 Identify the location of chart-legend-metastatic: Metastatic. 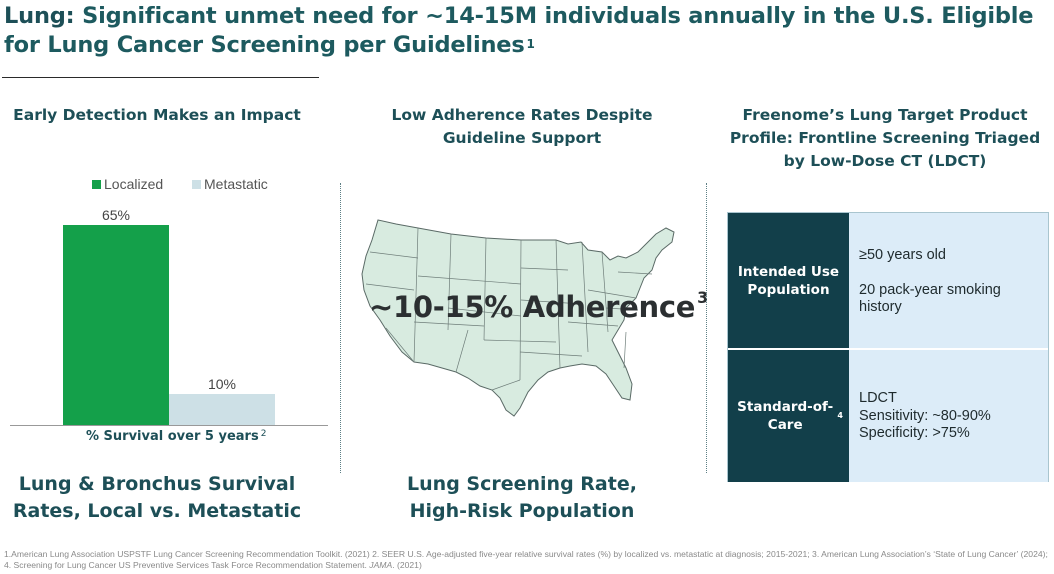
(230, 184).